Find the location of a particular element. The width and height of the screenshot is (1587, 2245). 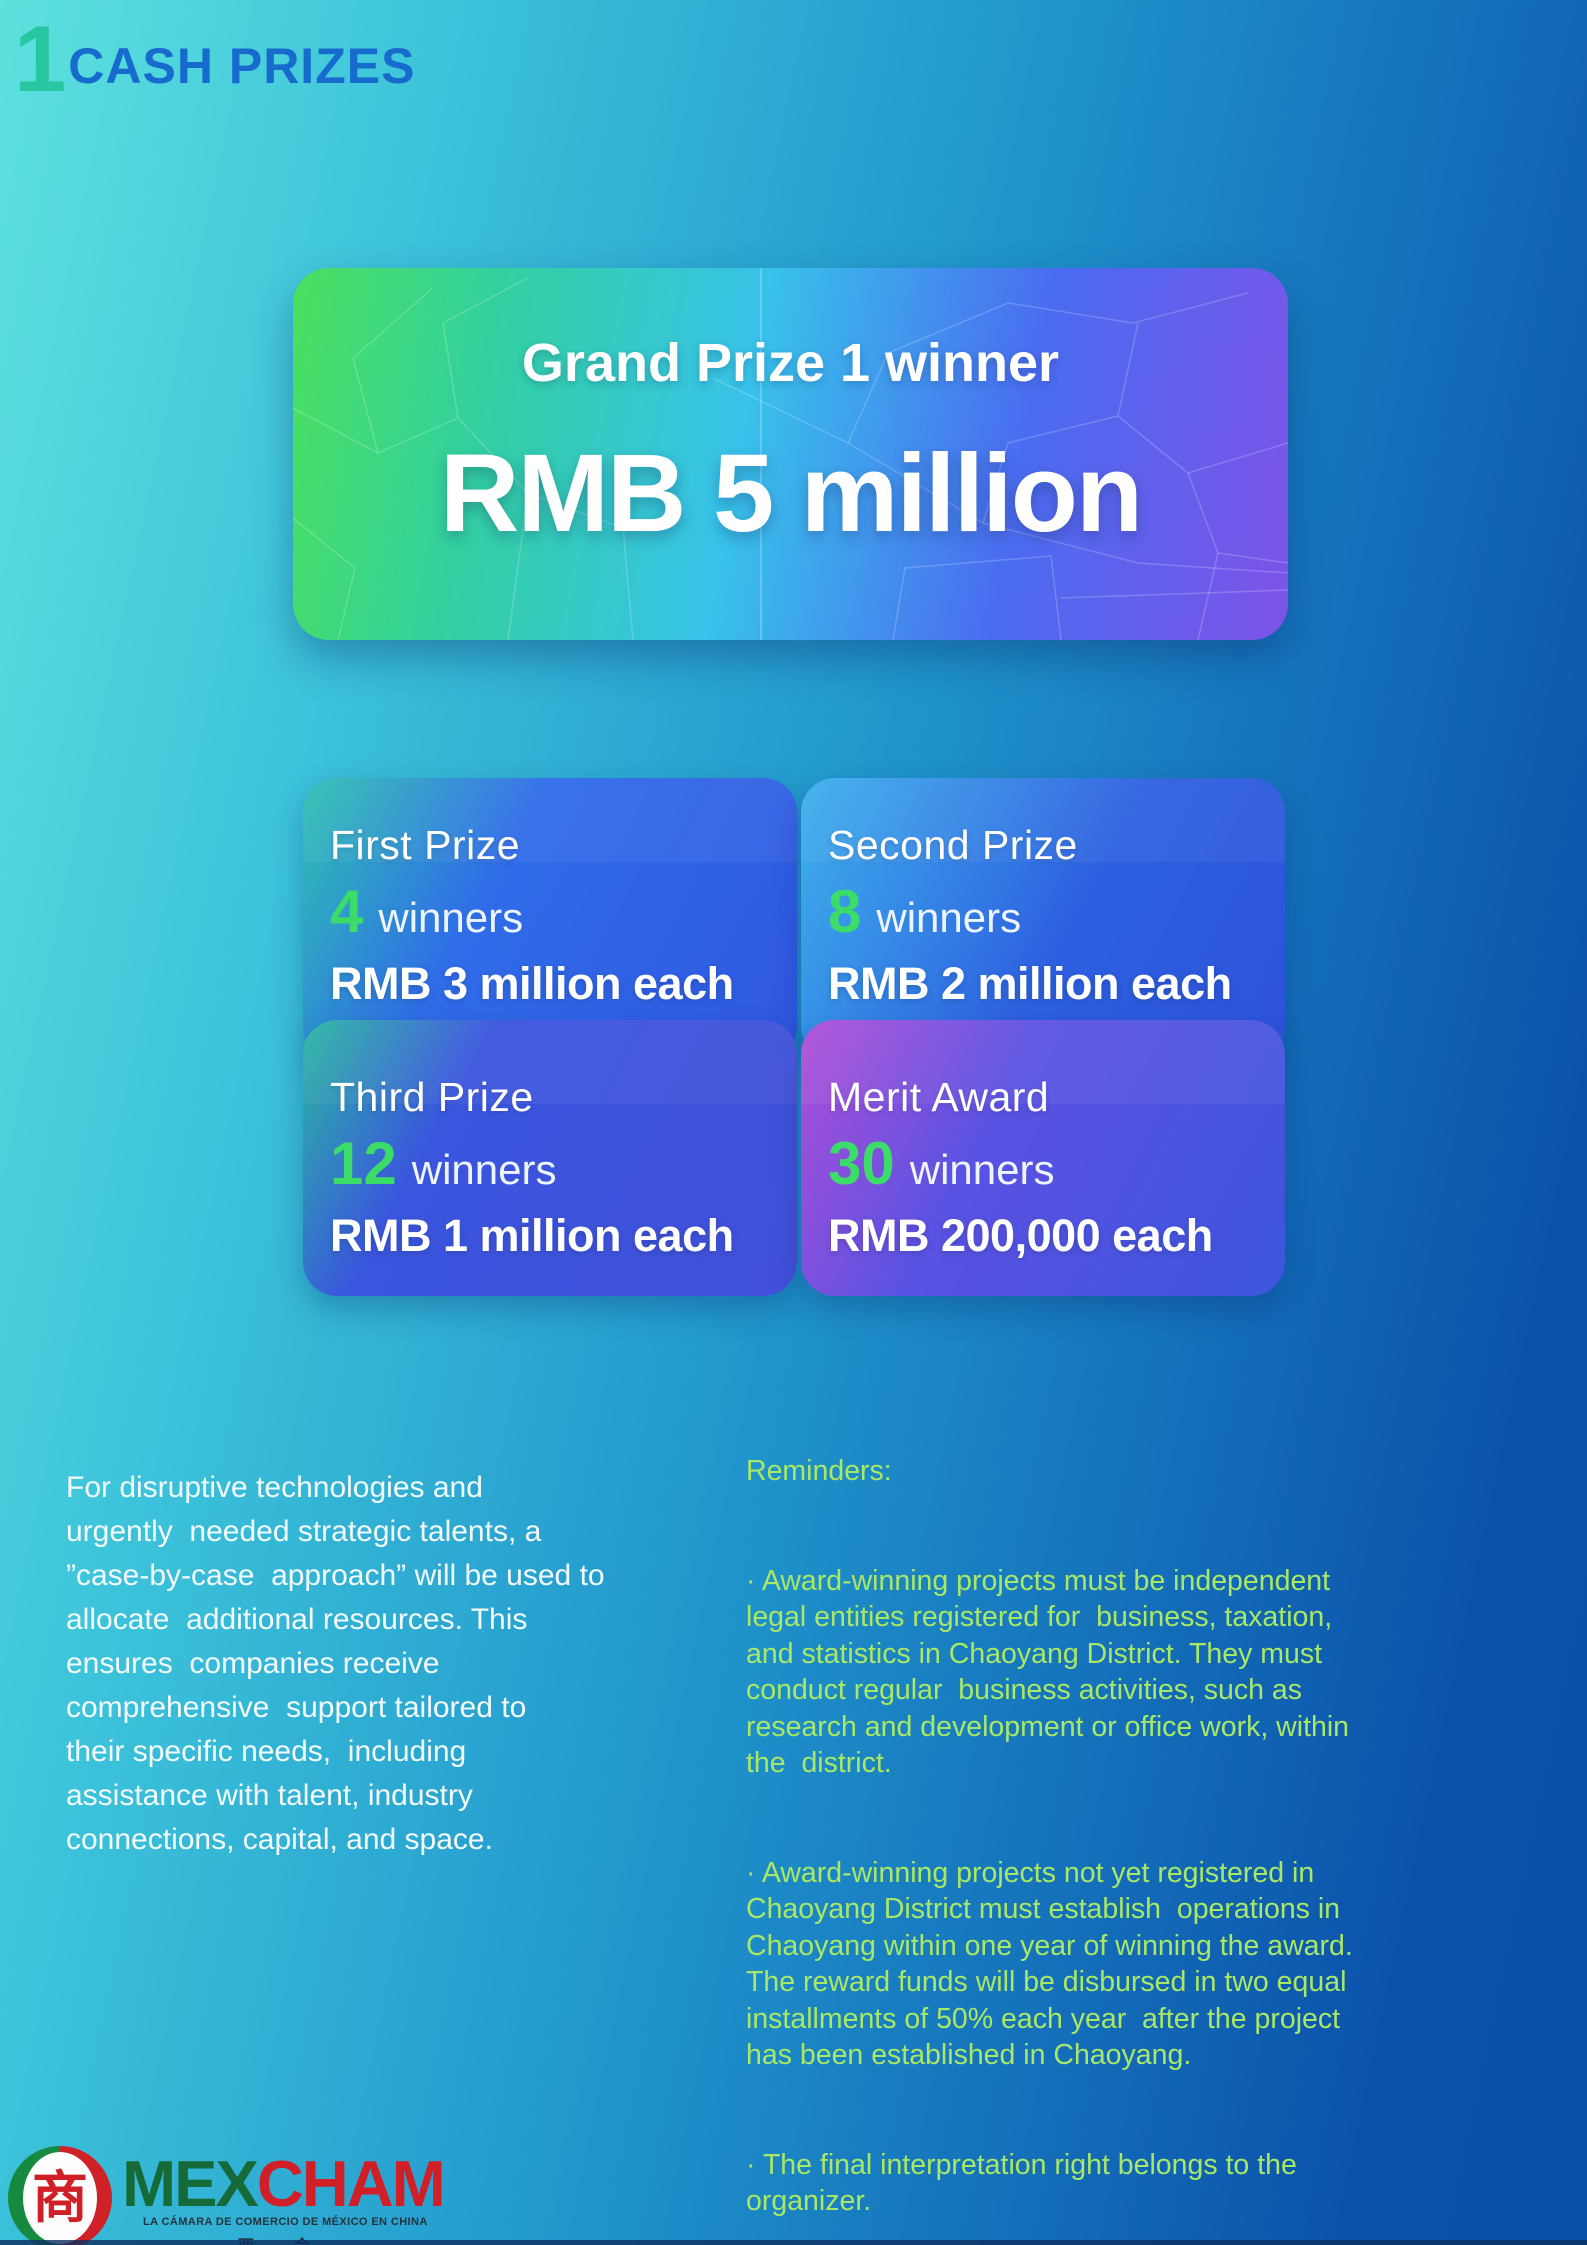

prize-count-line: 30 winners is located at coordinates (1044, 1163).